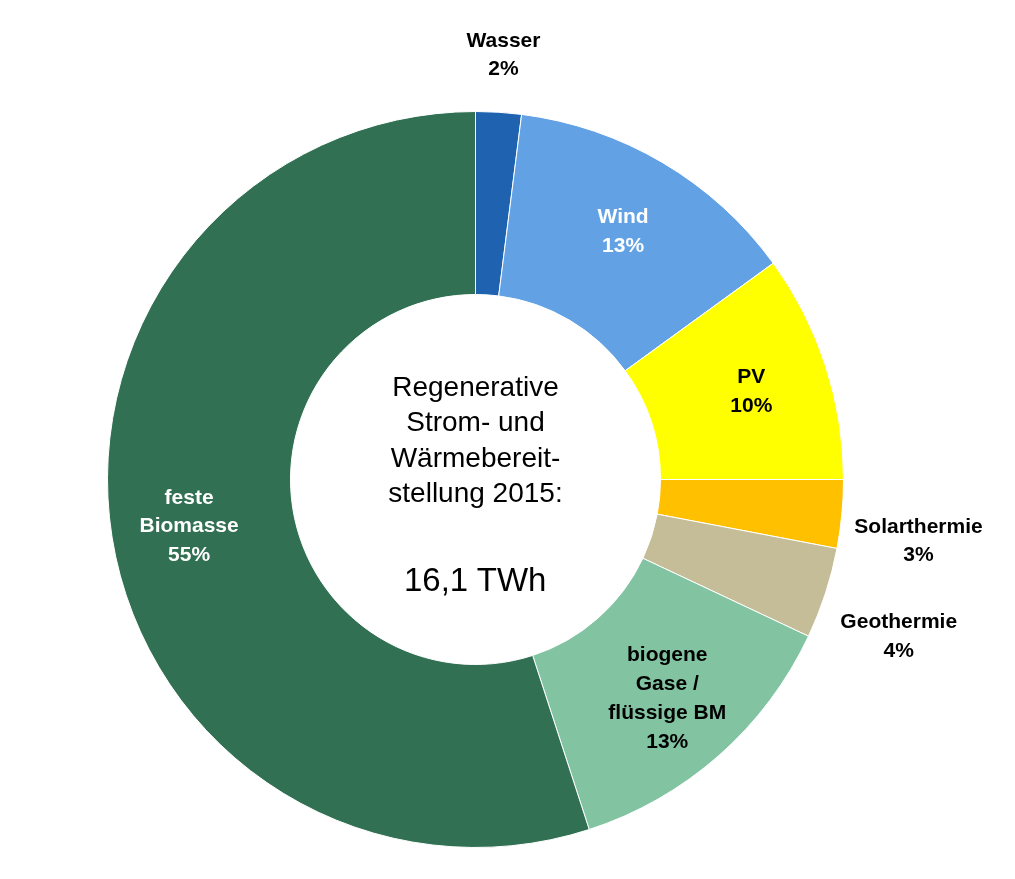 Image resolution: width=1015 pixels, height=879 pixels. Describe the element at coordinates (189, 510) in the screenshot. I see `slice-label: feste Biomasse` at that location.